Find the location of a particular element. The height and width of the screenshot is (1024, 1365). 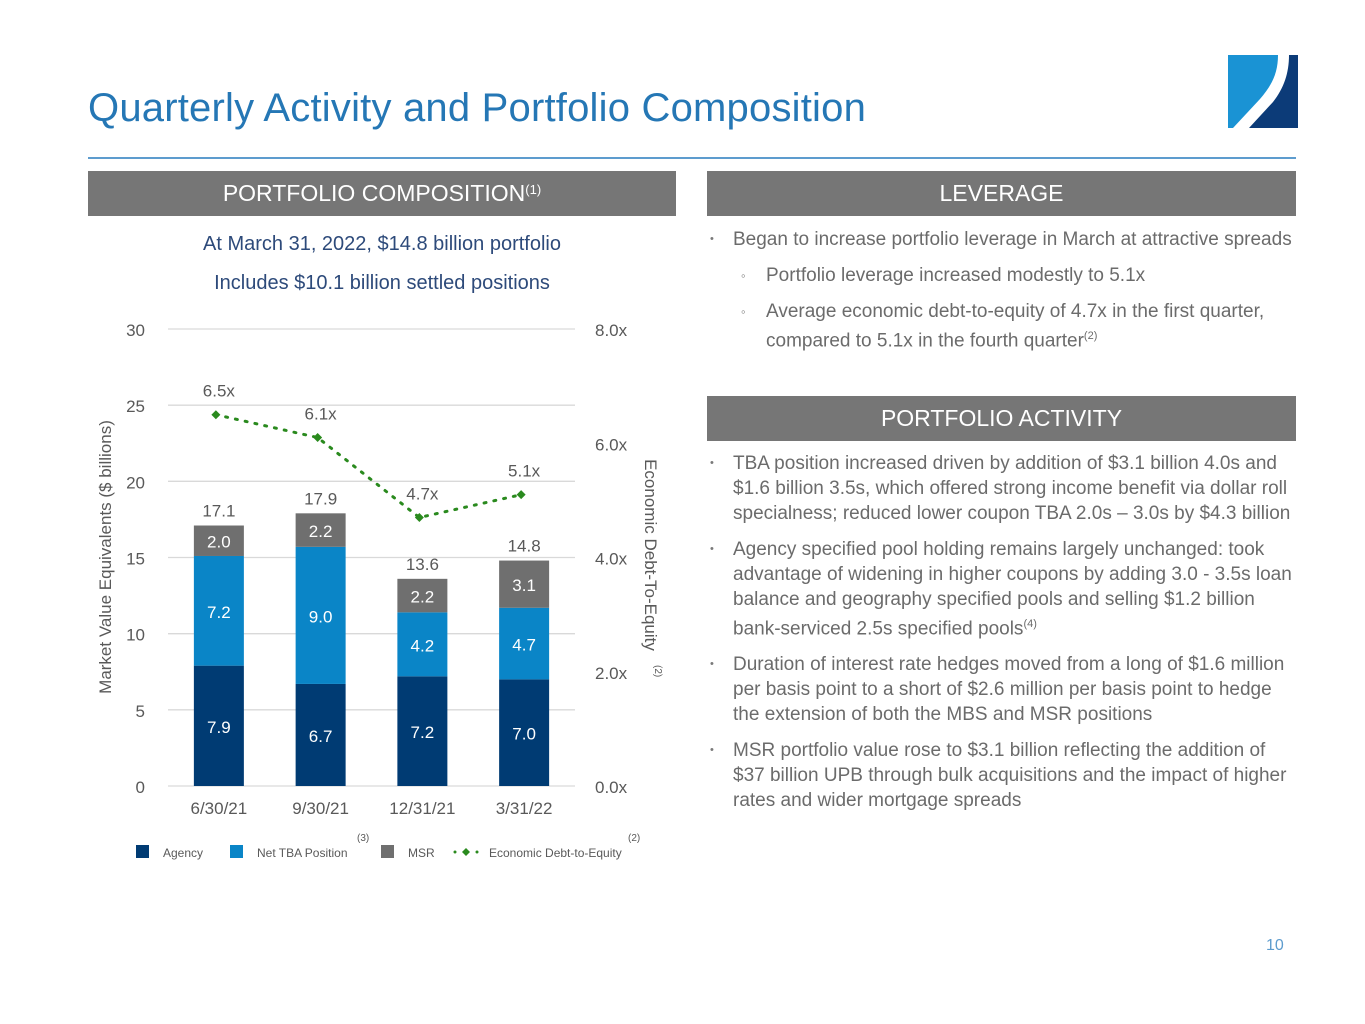

bar-total-label: 14.8 is located at coordinates (524, 546).